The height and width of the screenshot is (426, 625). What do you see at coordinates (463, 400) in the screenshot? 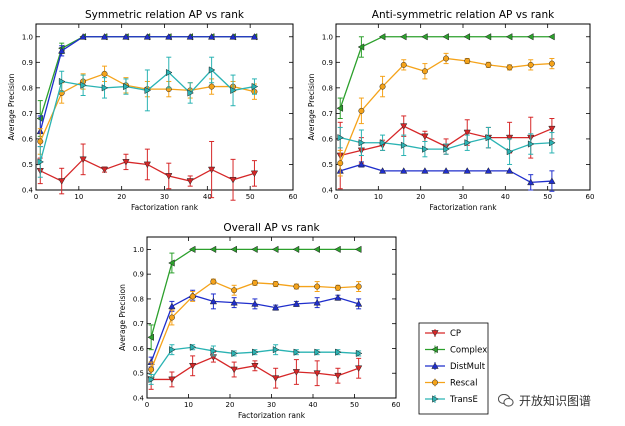
I see `legend-label: TransE` at bounding box center [463, 400].